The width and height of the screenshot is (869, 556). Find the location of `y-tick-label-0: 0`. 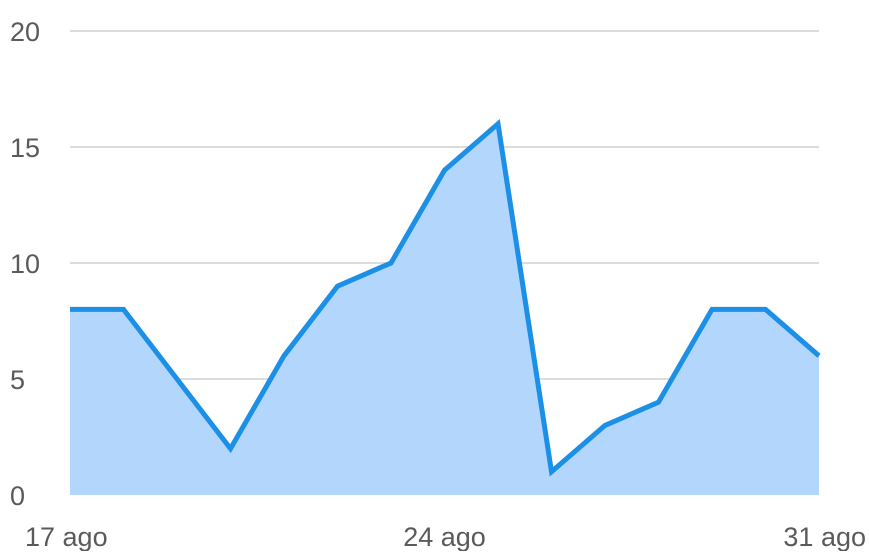

y-tick-label-0: 0 is located at coordinates (17, 496).